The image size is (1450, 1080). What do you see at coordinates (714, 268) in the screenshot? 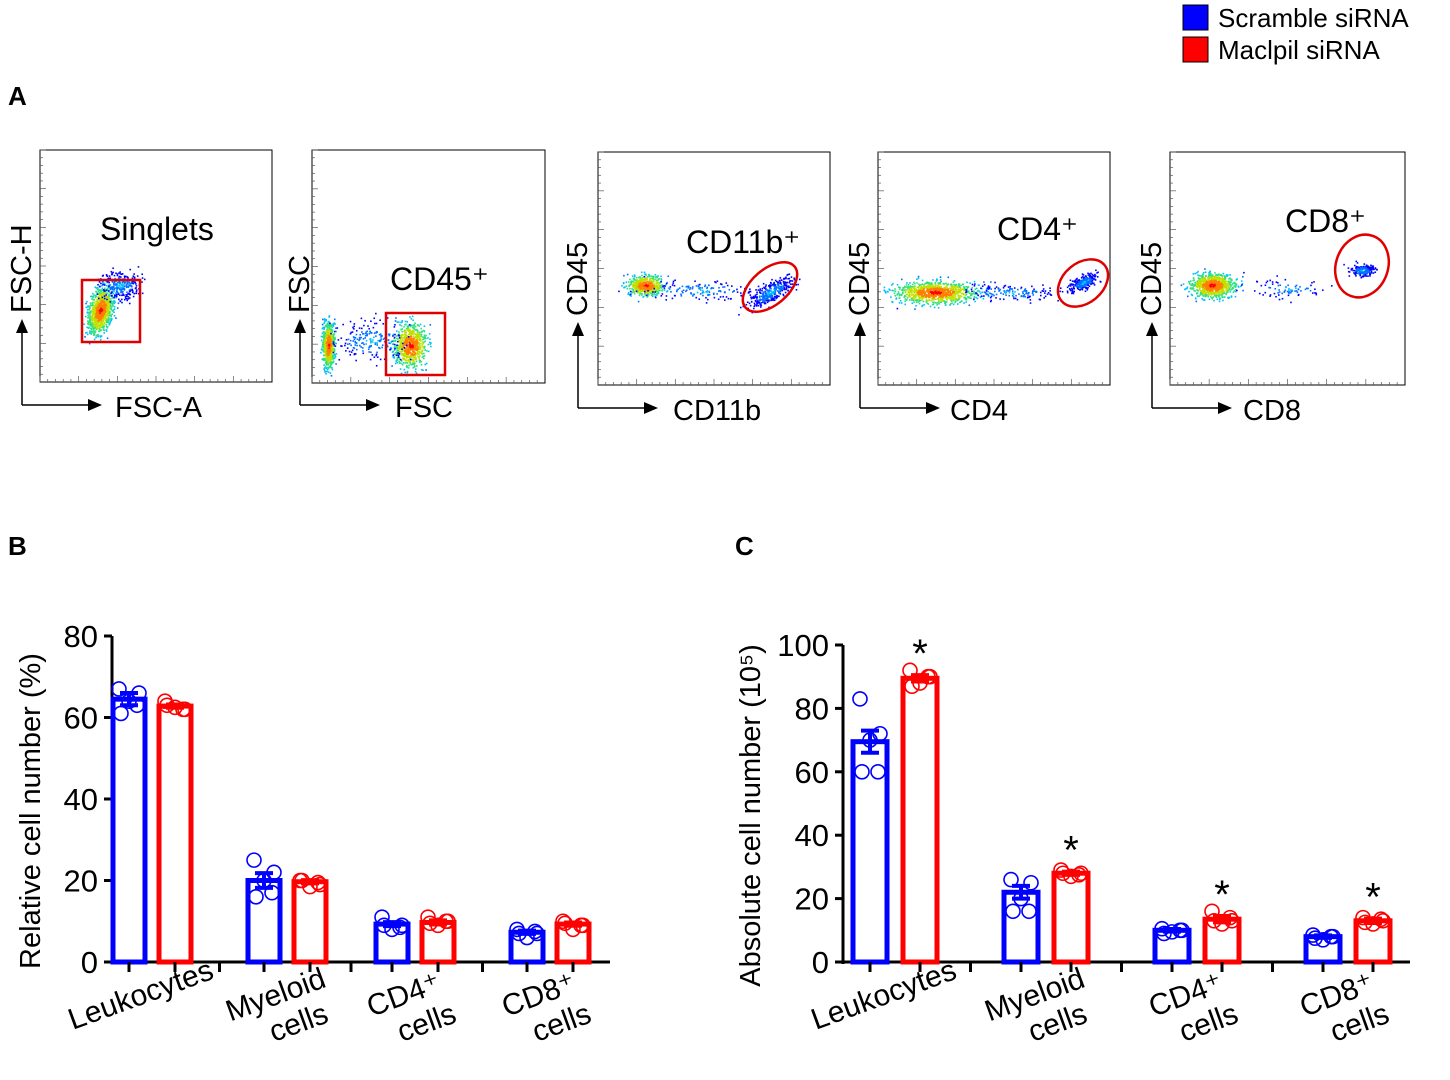
I see `plot-frame` at bounding box center [714, 268].